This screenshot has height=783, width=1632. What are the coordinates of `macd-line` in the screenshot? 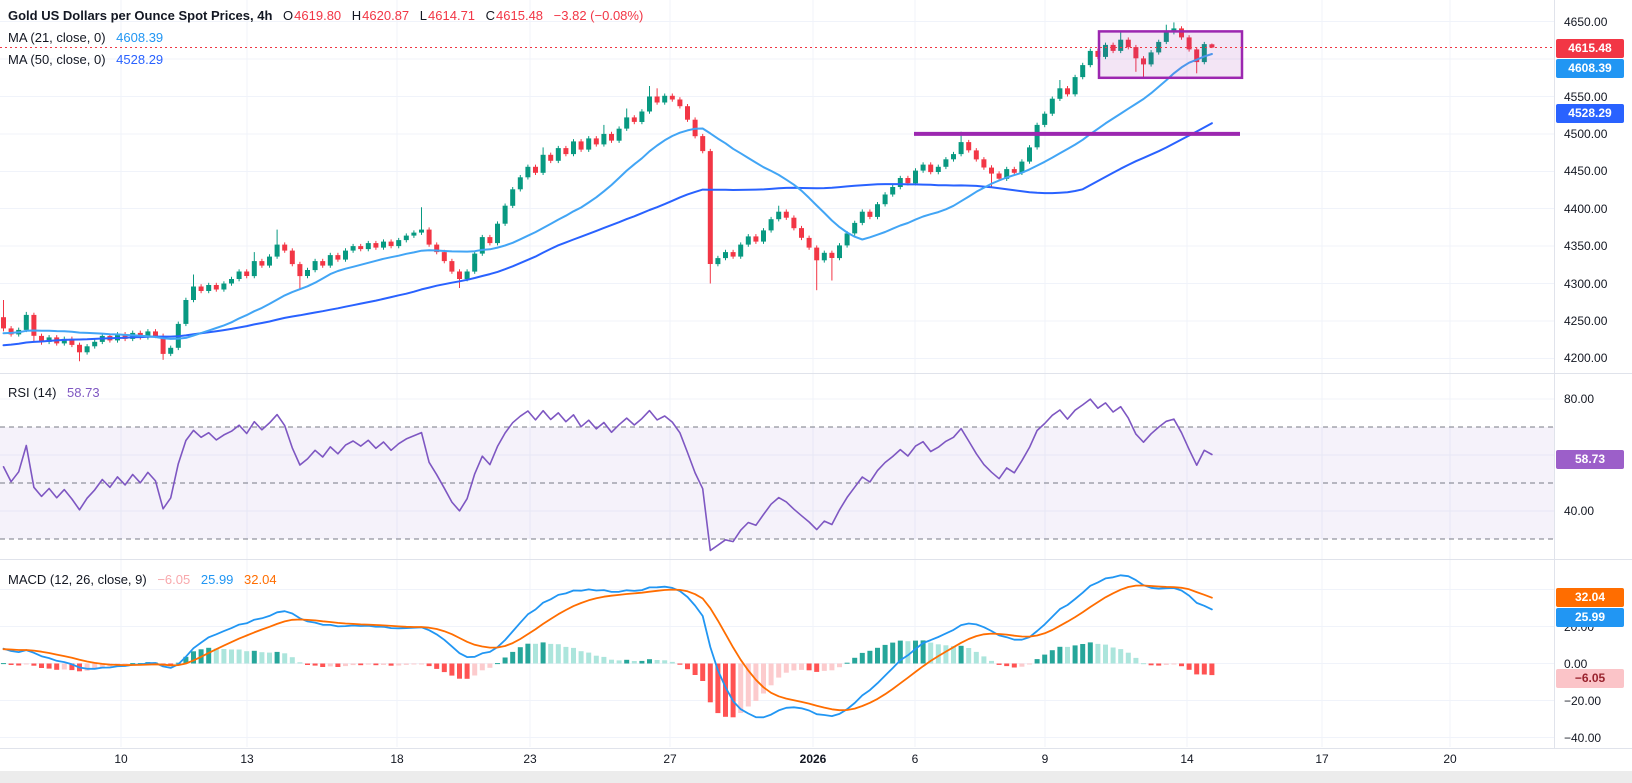 It's located at (607, 646).